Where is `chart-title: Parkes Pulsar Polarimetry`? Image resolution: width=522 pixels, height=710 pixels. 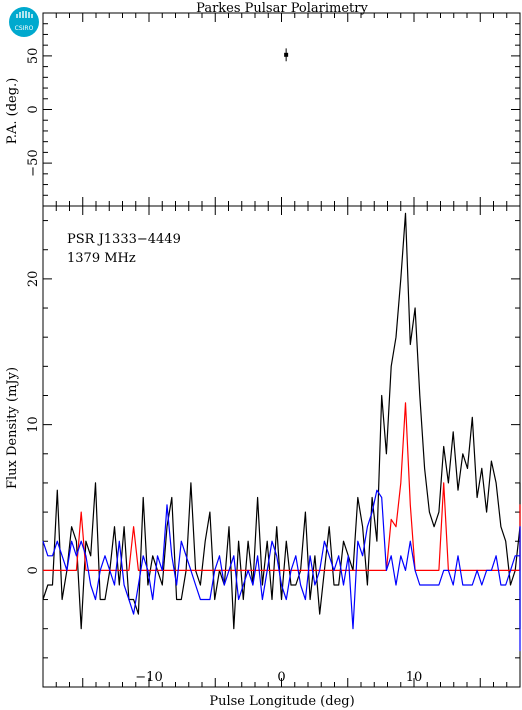
chart-title: Parkes Pulsar Polarimetry is located at coordinates (282, 8).